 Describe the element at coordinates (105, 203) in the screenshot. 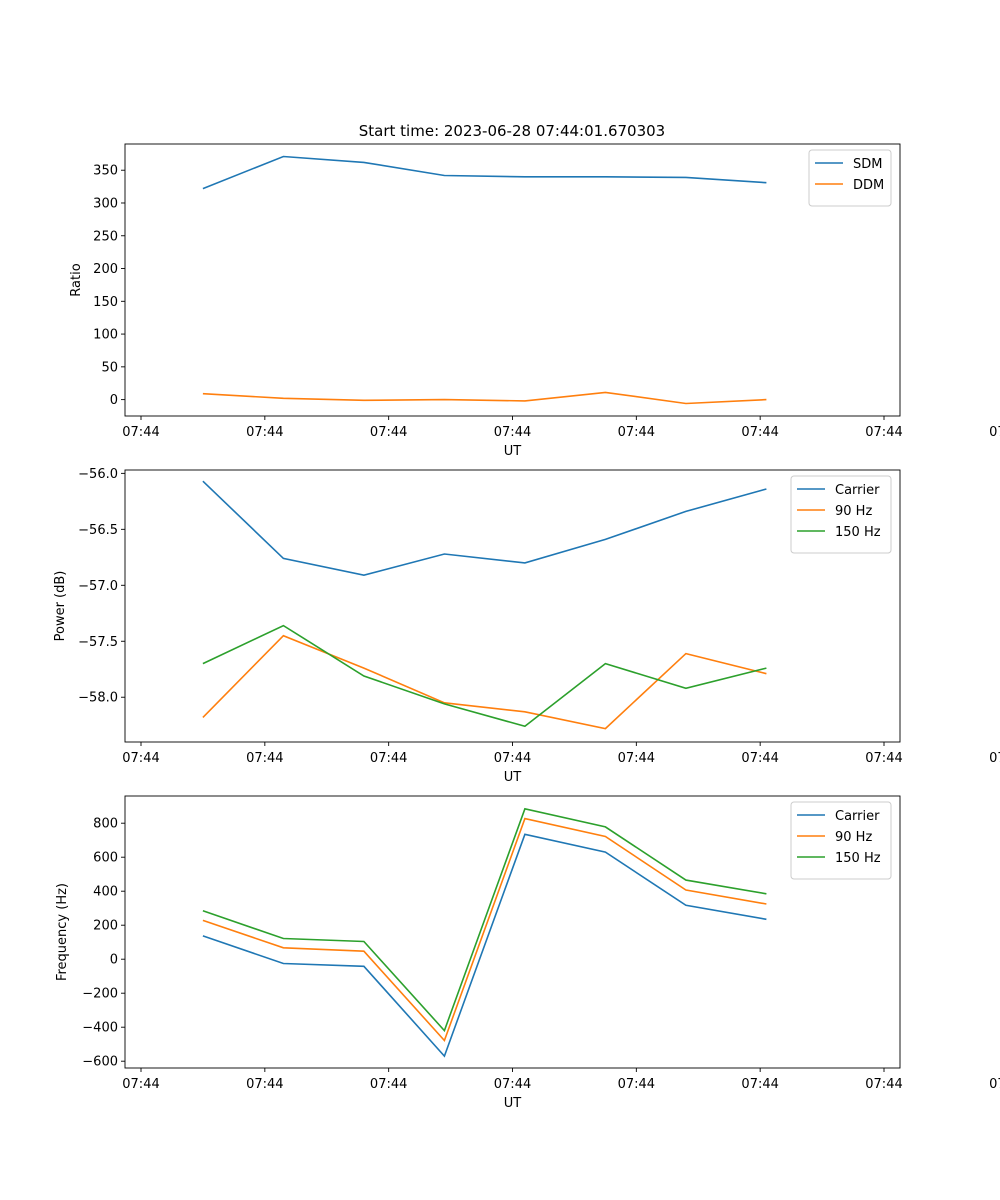

I see `y-tick-label: 300` at that location.